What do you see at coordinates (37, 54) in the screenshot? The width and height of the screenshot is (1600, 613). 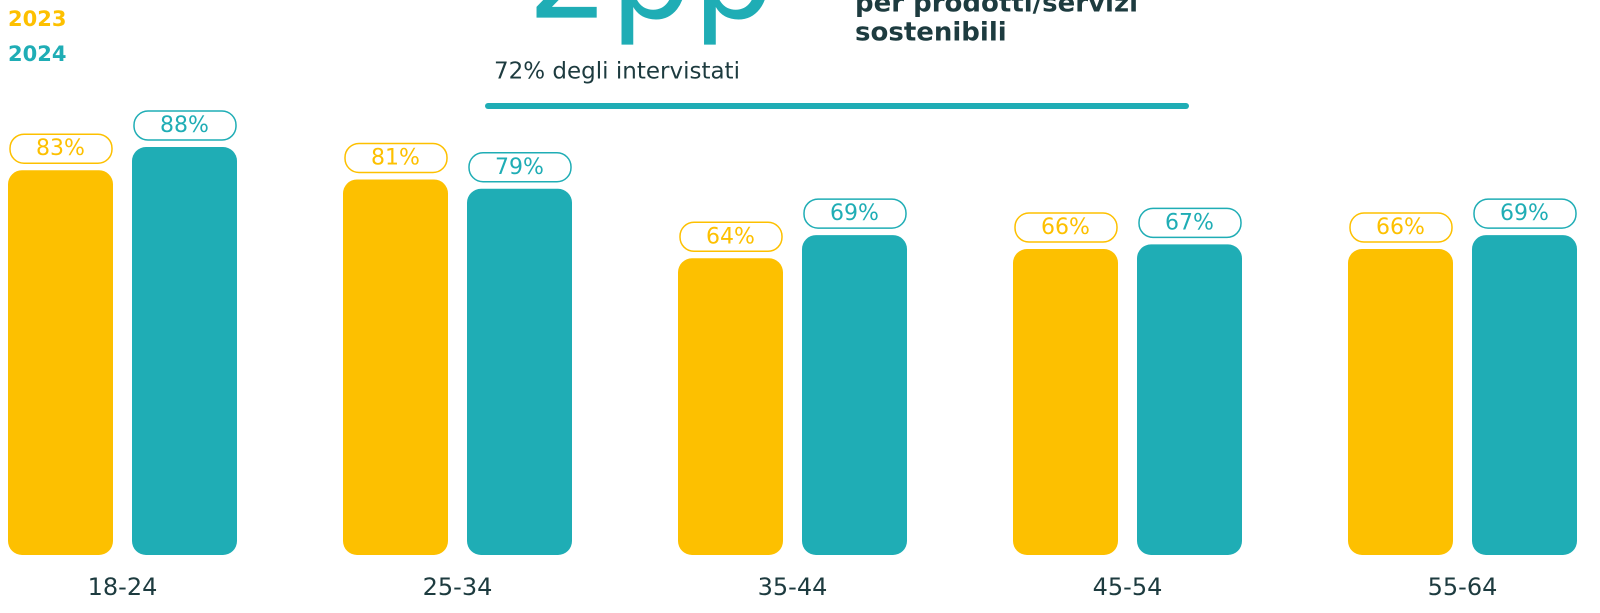 I see `legend-label: 2024` at bounding box center [37, 54].